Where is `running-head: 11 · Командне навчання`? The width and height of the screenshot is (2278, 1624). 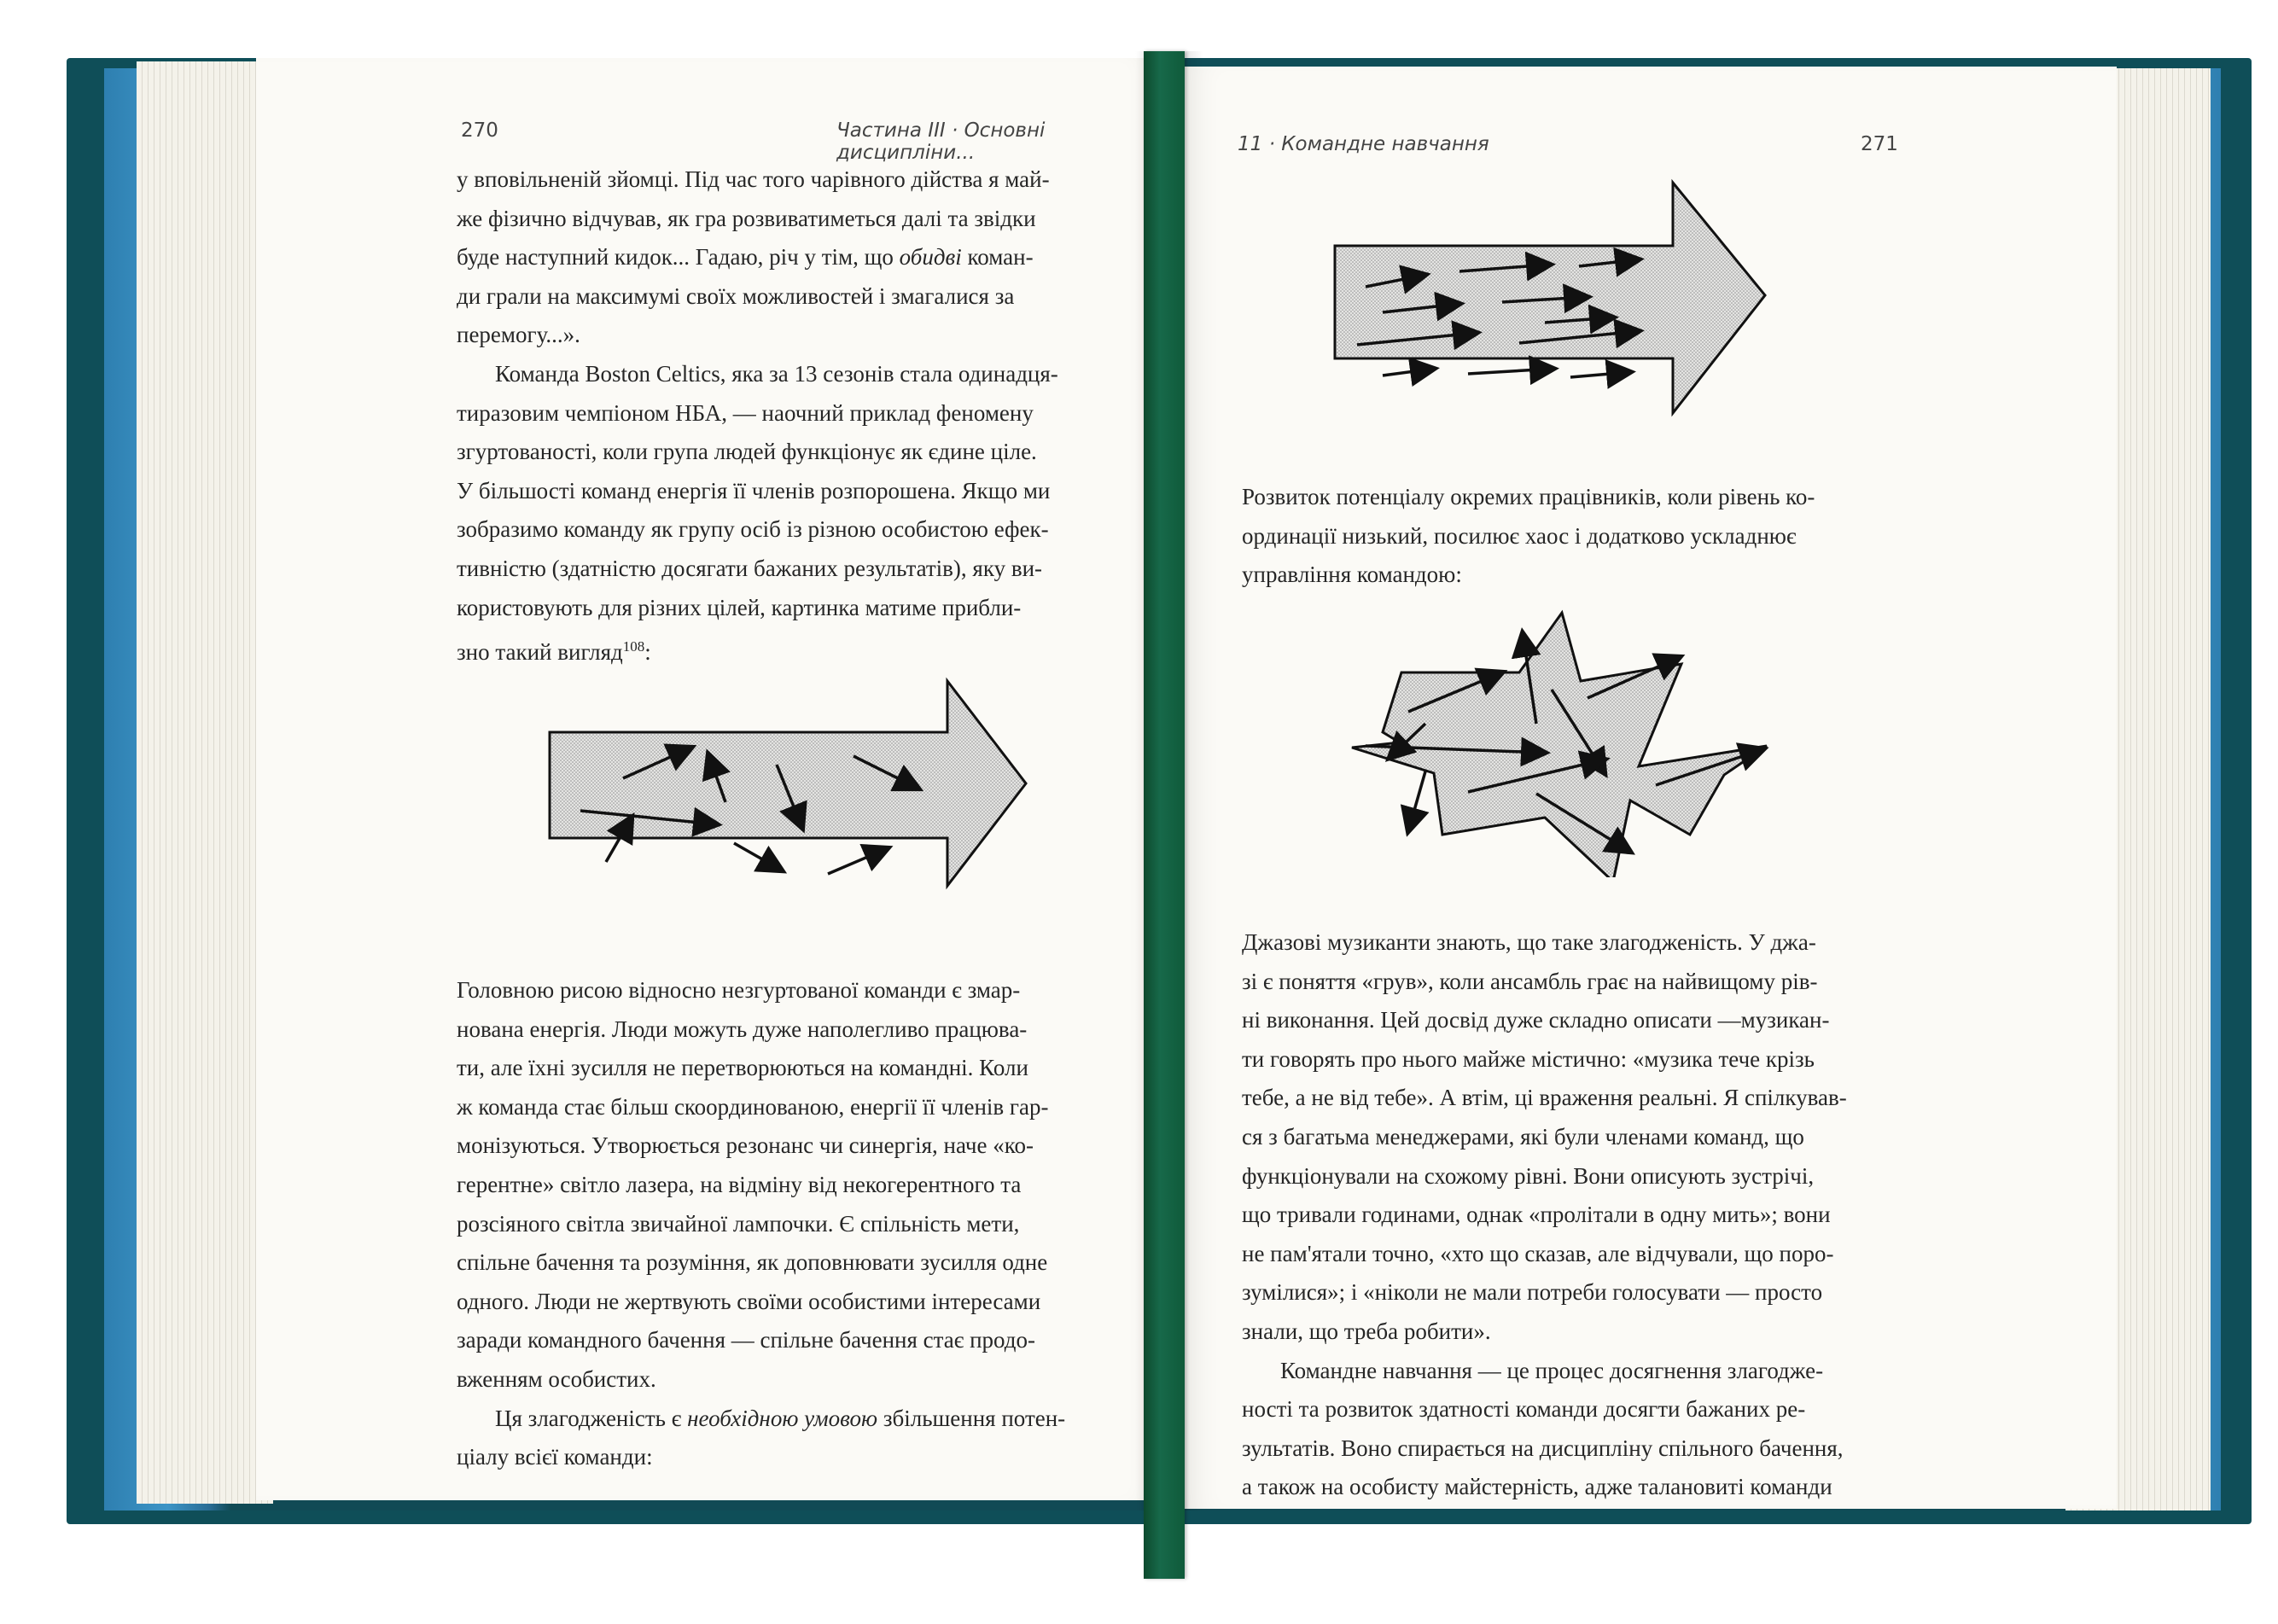 running-head: 11 · Командне навчання is located at coordinates (1363, 144).